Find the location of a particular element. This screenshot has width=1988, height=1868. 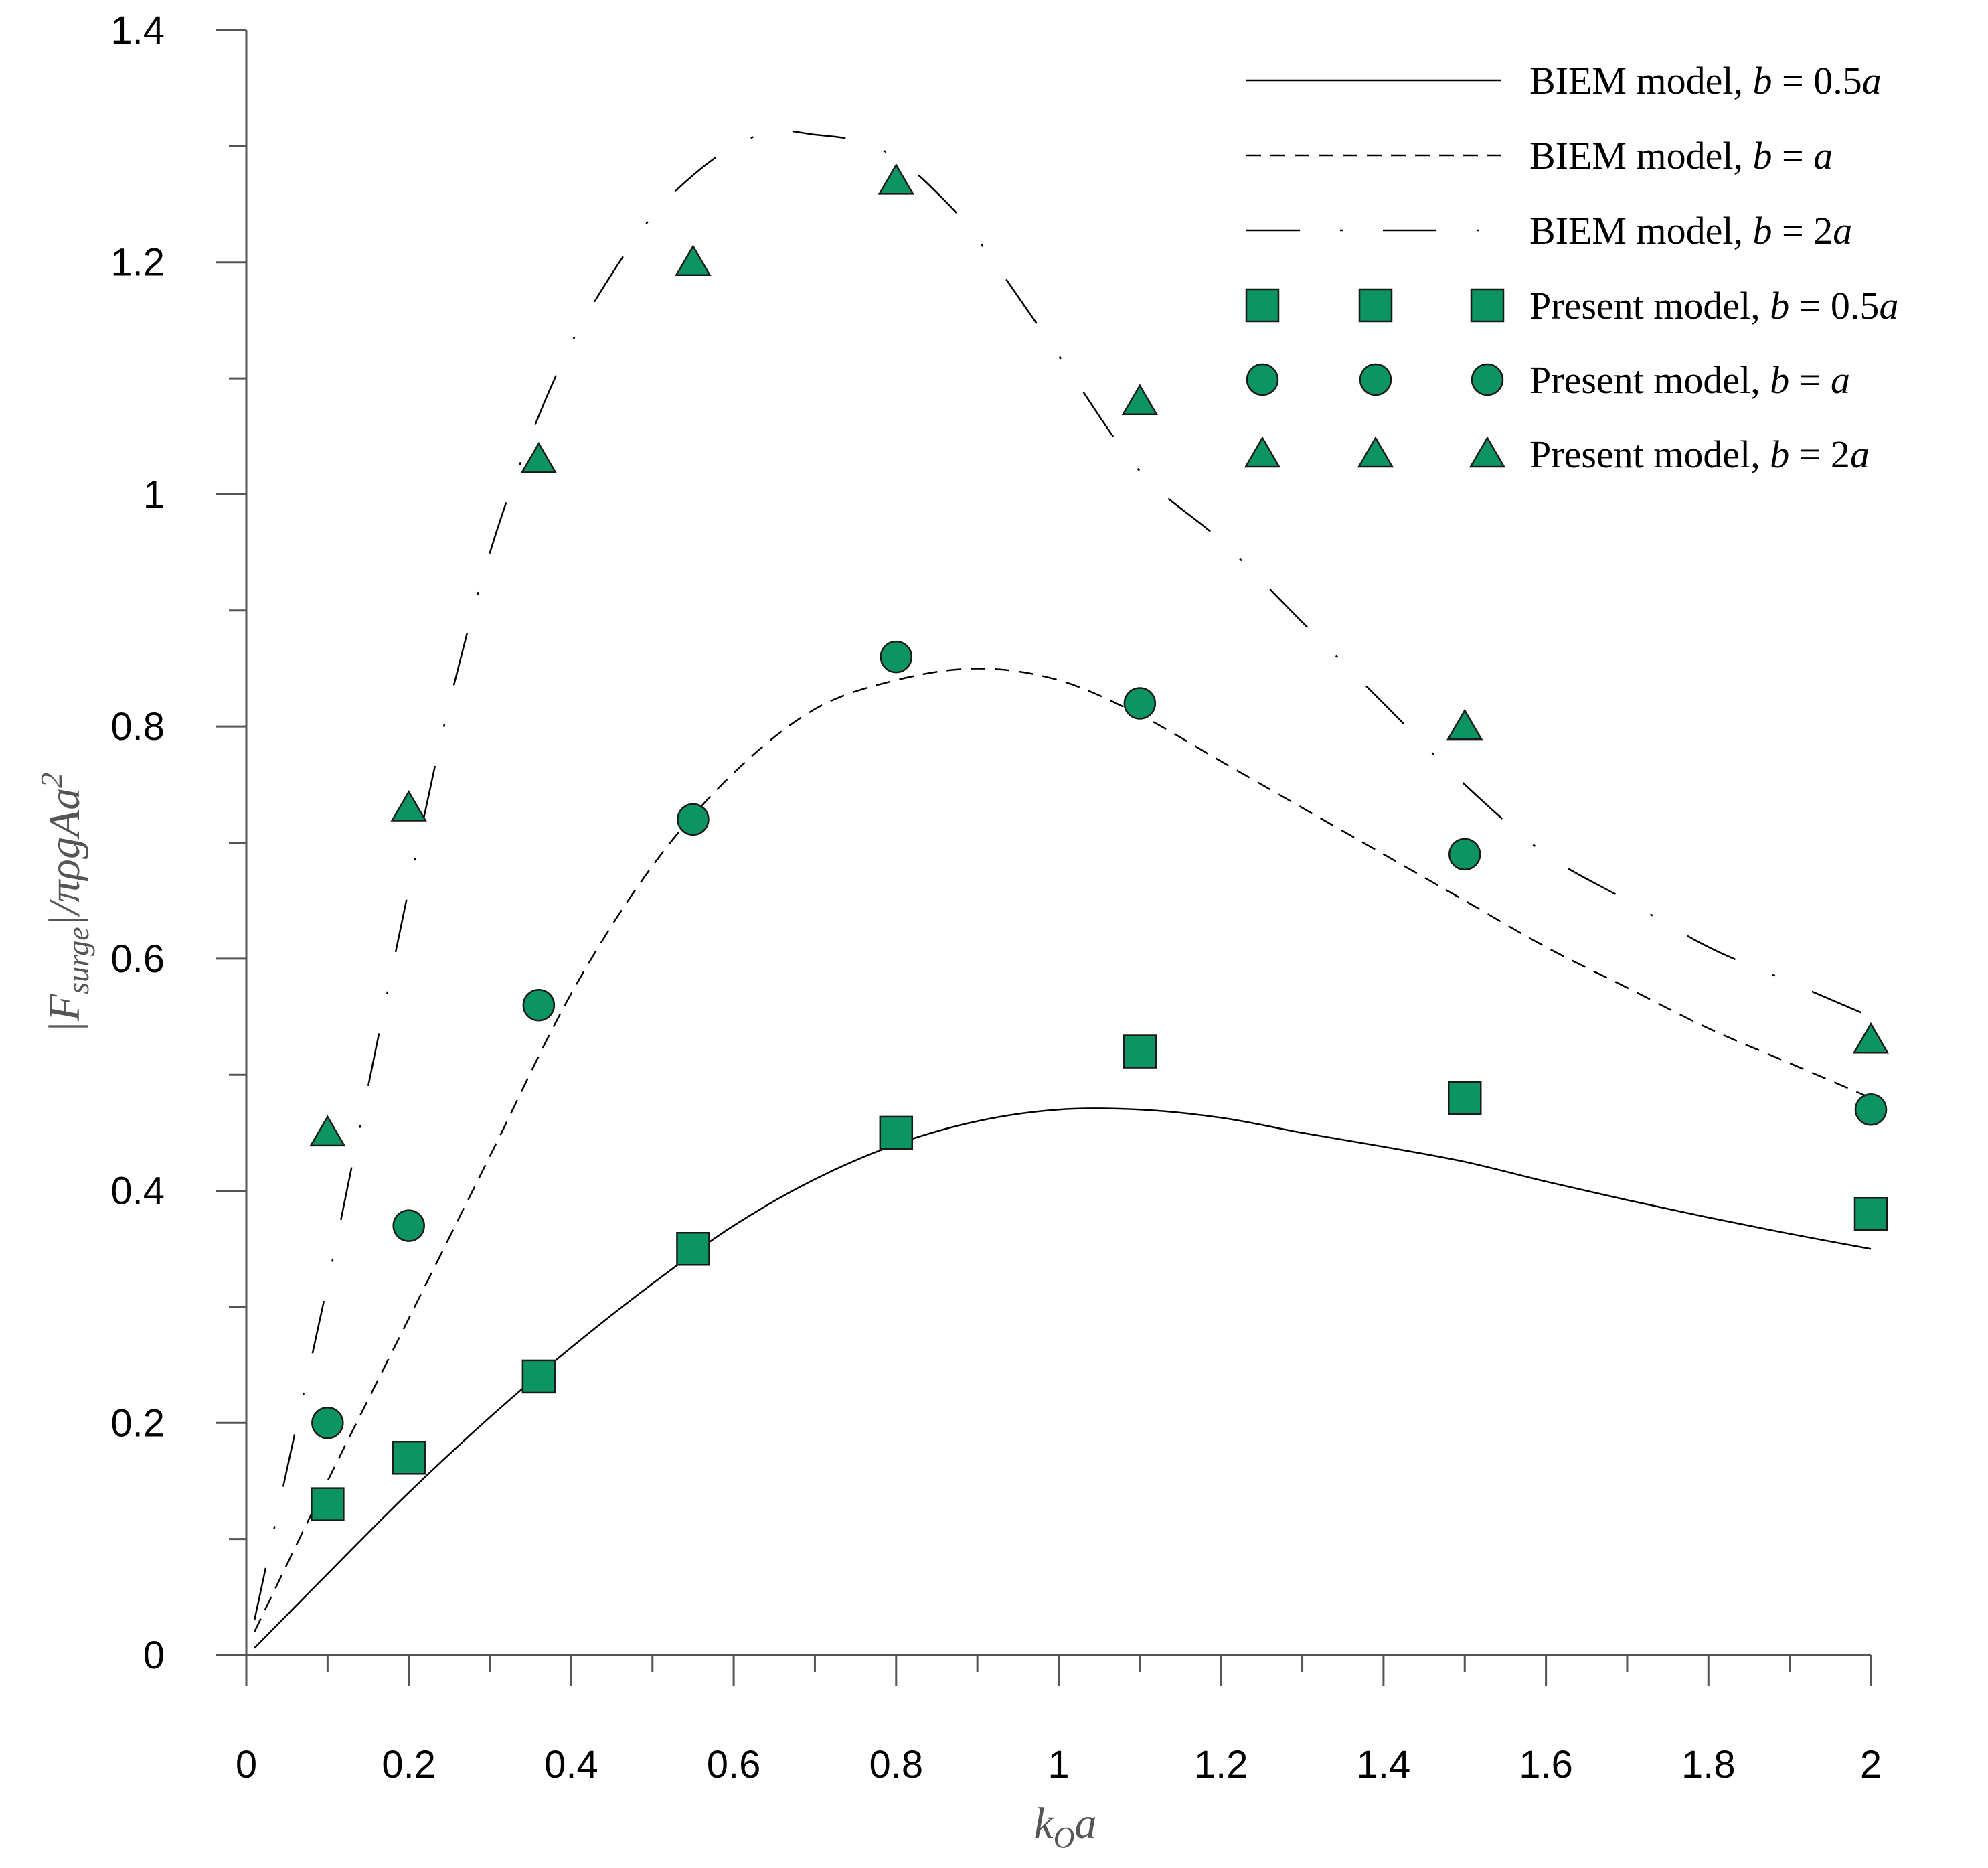

legend-label: Present model, b = a is located at coordinates (1690, 380).